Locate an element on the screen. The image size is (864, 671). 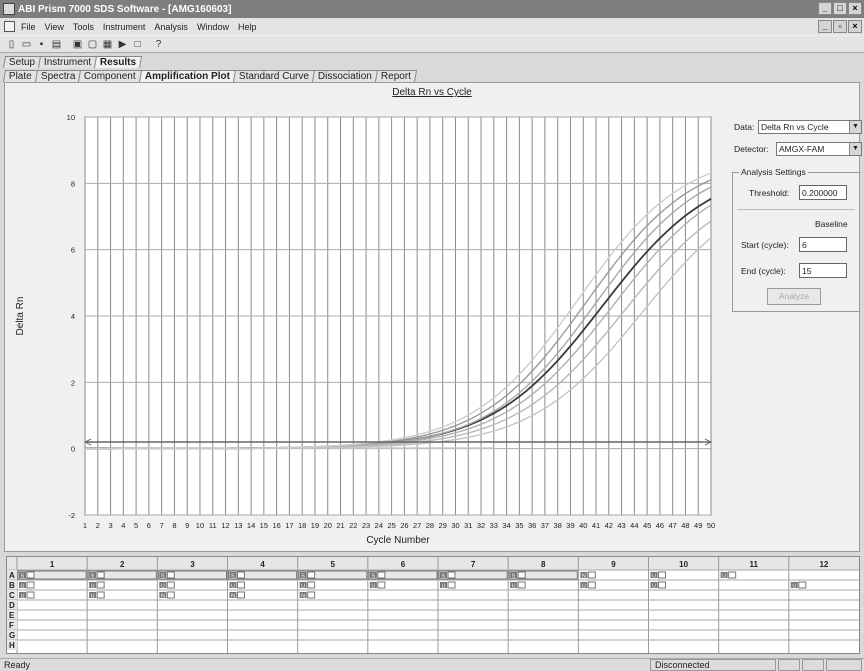
doc-close-button: × is located at coordinates (855, 26).